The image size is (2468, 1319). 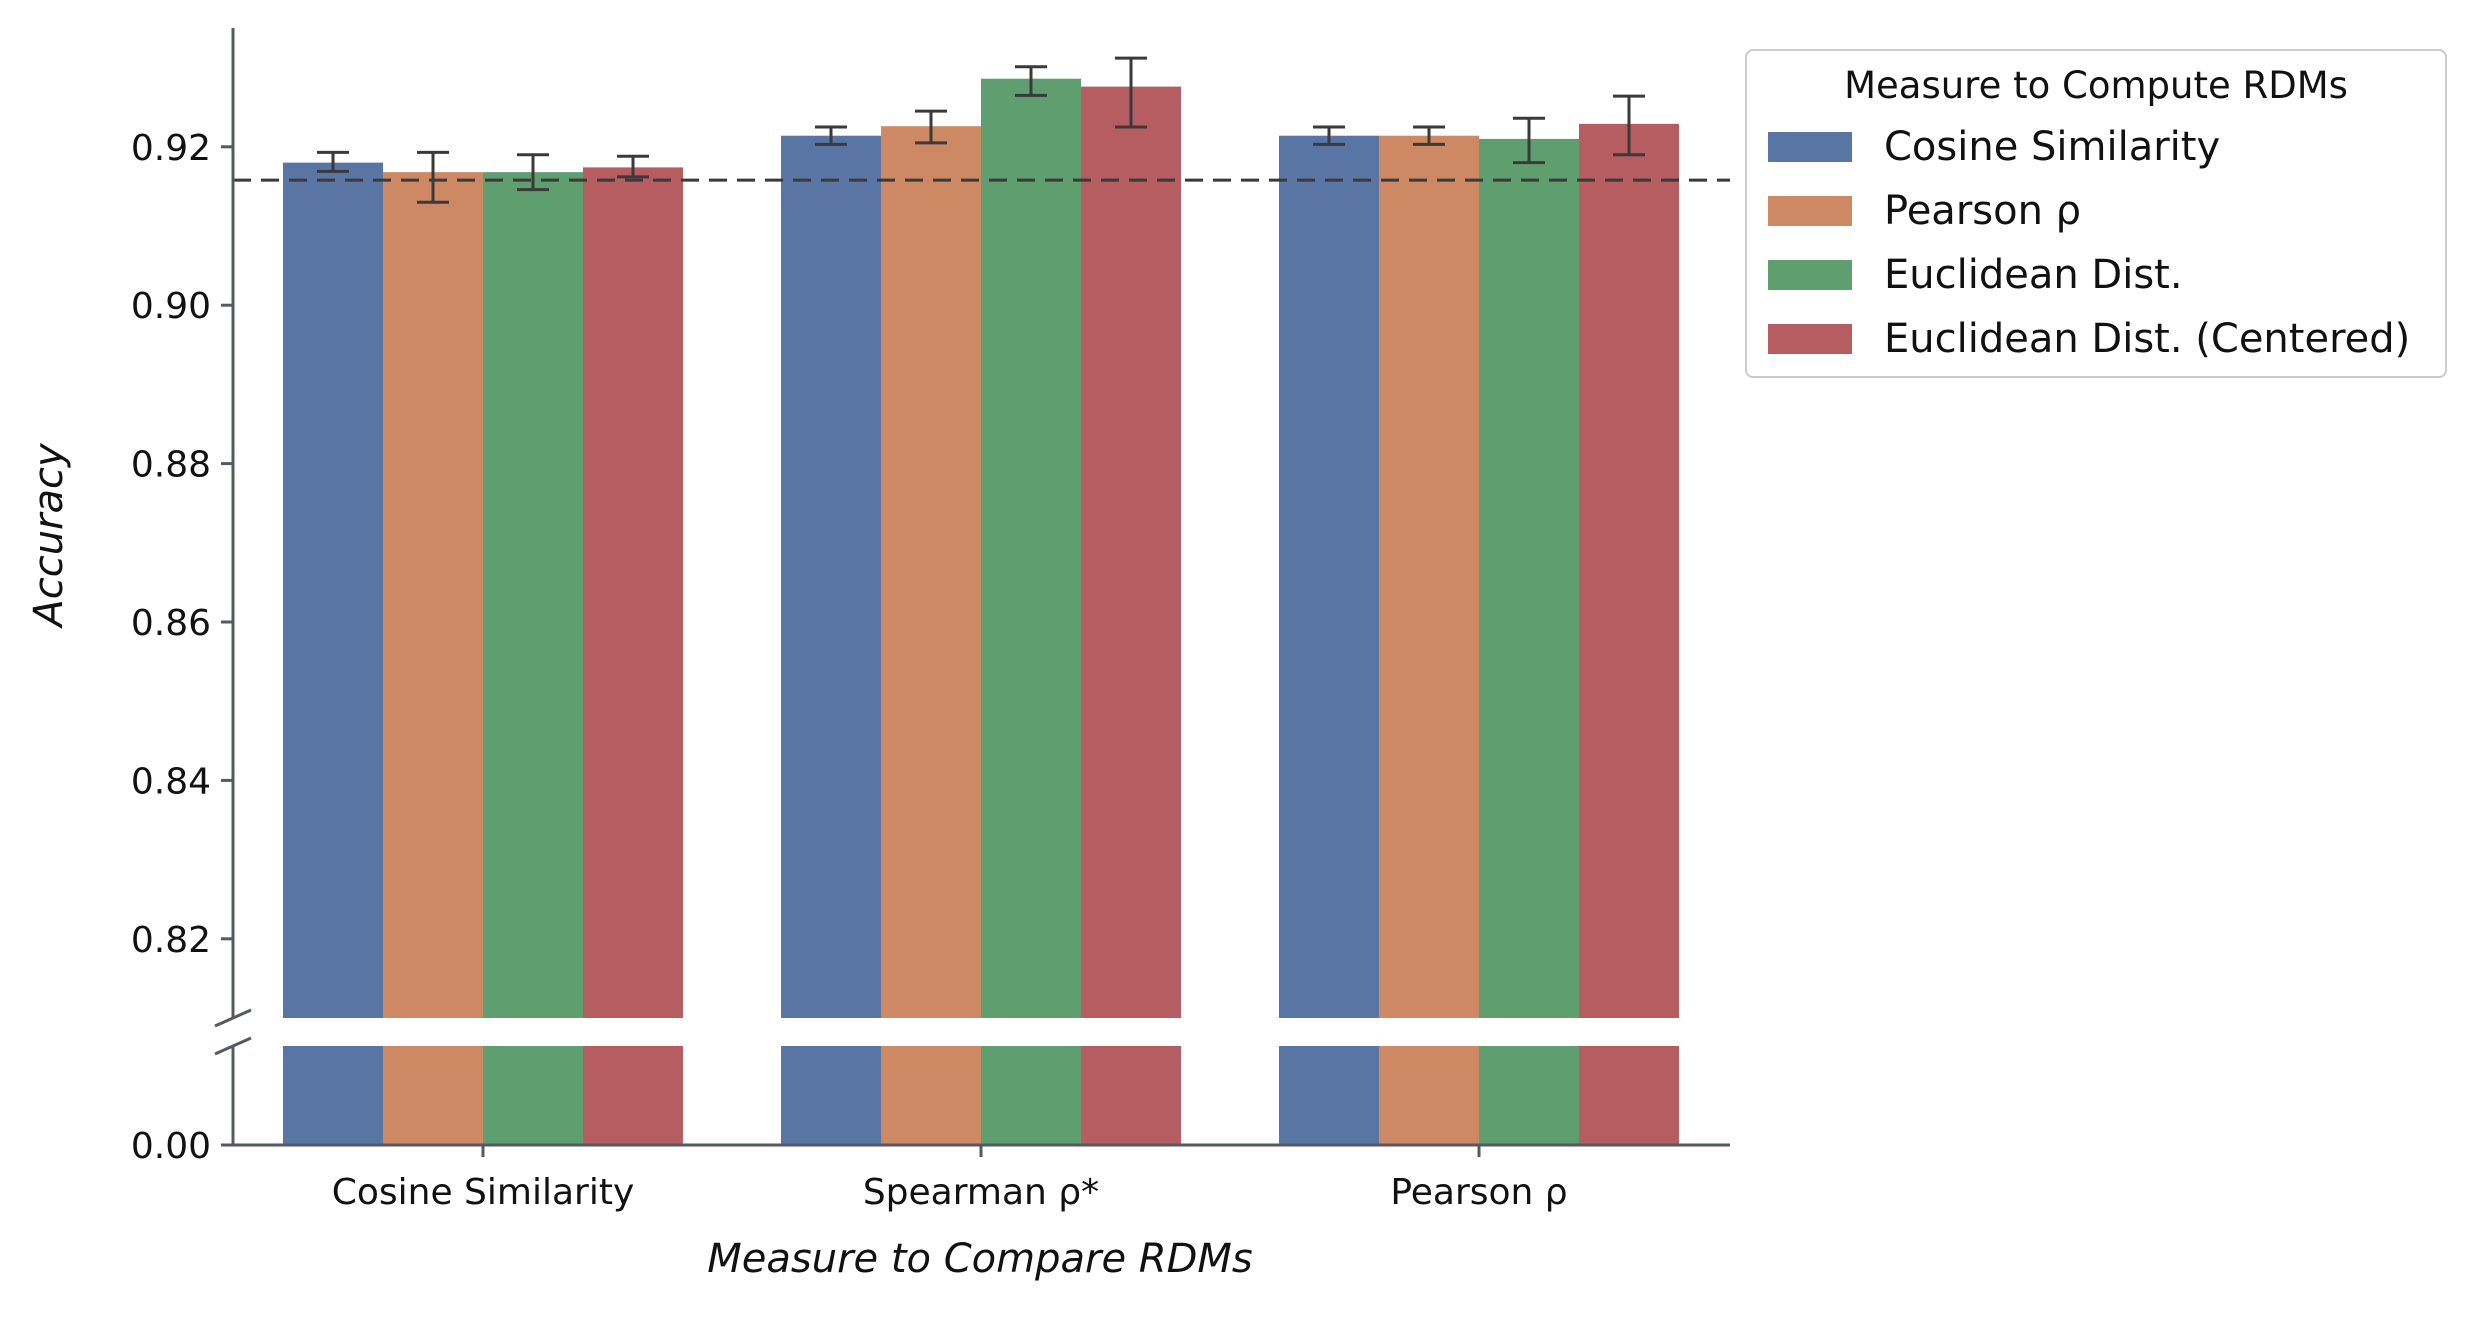 I want to click on legend-frame, so click(x=2096, y=213).